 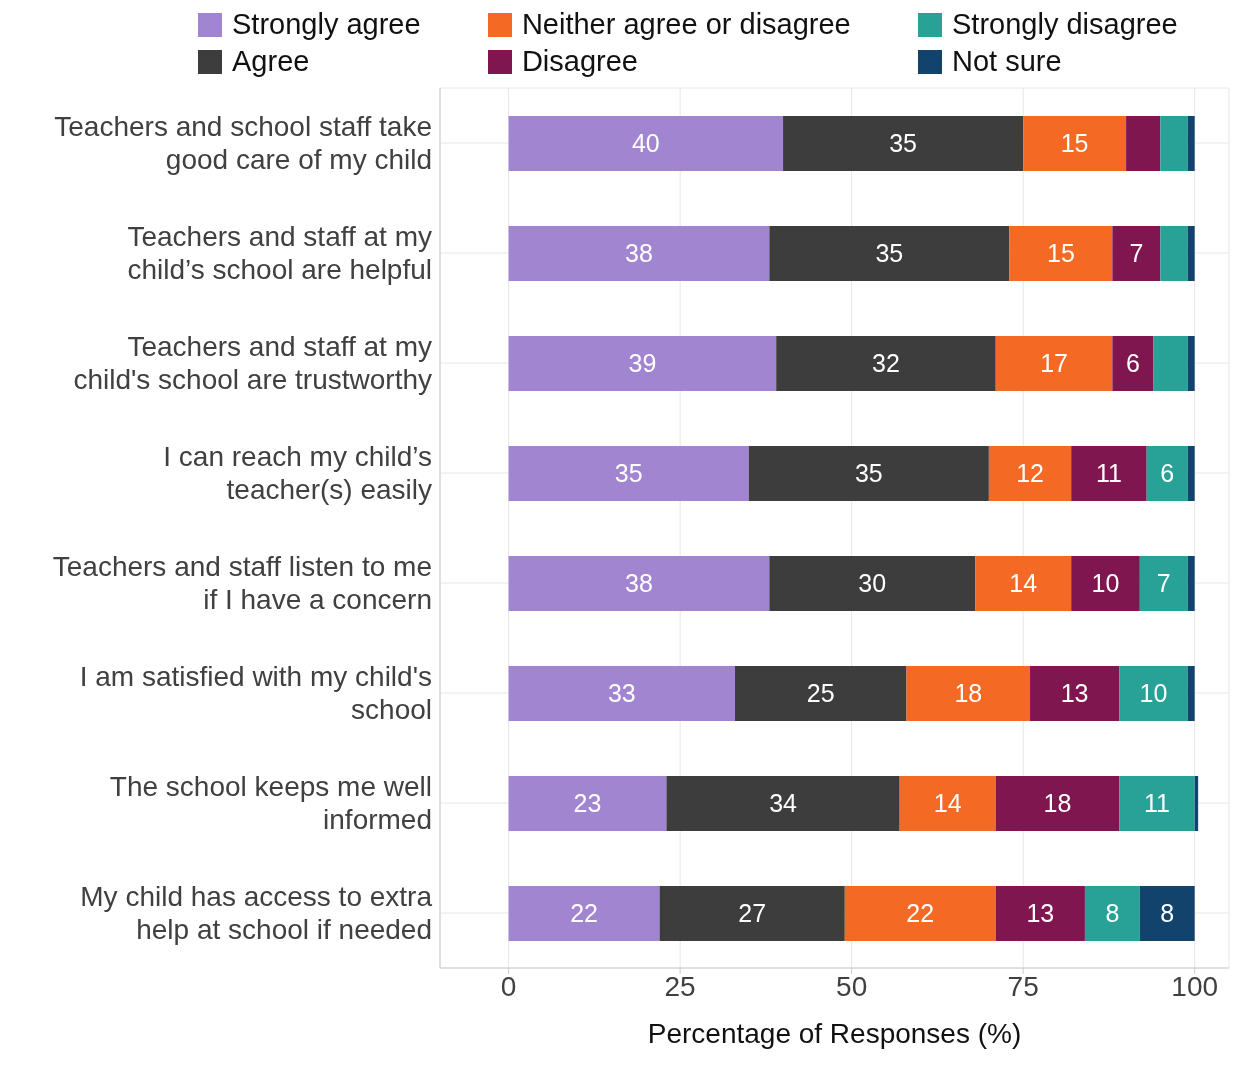 What do you see at coordinates (297, 473) in the screenshot?
I see `y-tick-label: I can reach my child’s teacher(s) easily` at bounding box center [297, 473].